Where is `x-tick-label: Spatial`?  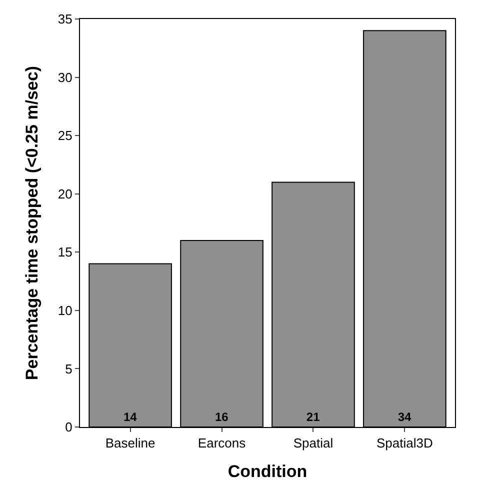
x-tick-label: Spatial is located at coordinates (313, 443).